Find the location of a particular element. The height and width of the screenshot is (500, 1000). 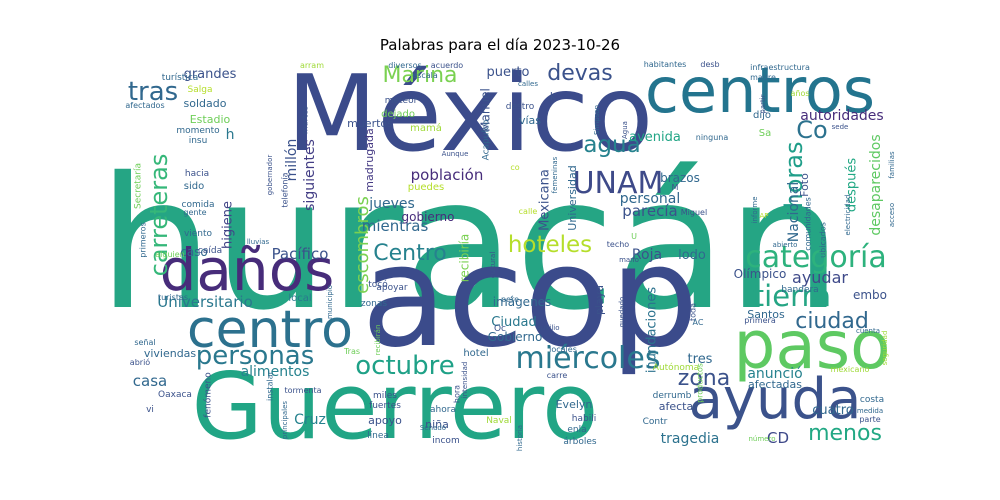

word-cloud-word: Manuel is located at coordinates (486, 110).